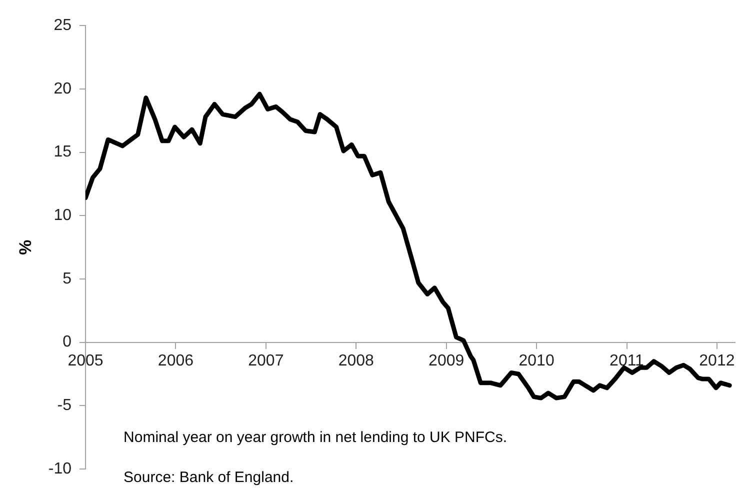 The width and height of the screenshot is (755, 497). Describe the element at coordinates (25, 247) in the screenshot. I see `y-axis-title: %` at that location.